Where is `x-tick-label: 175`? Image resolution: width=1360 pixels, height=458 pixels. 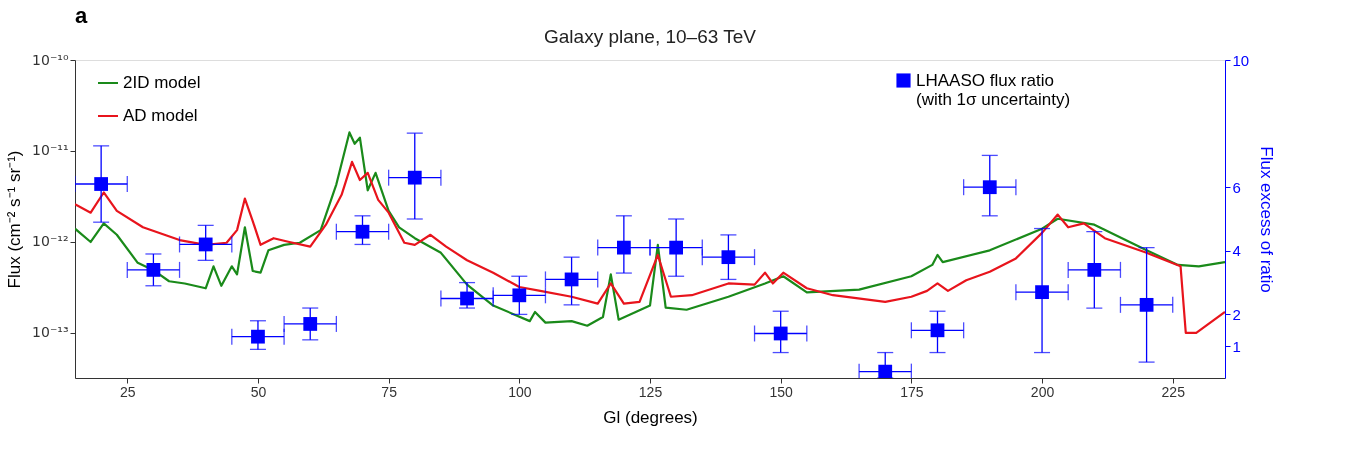 x-tick-label: 175 is located at coordinates (912, 391).